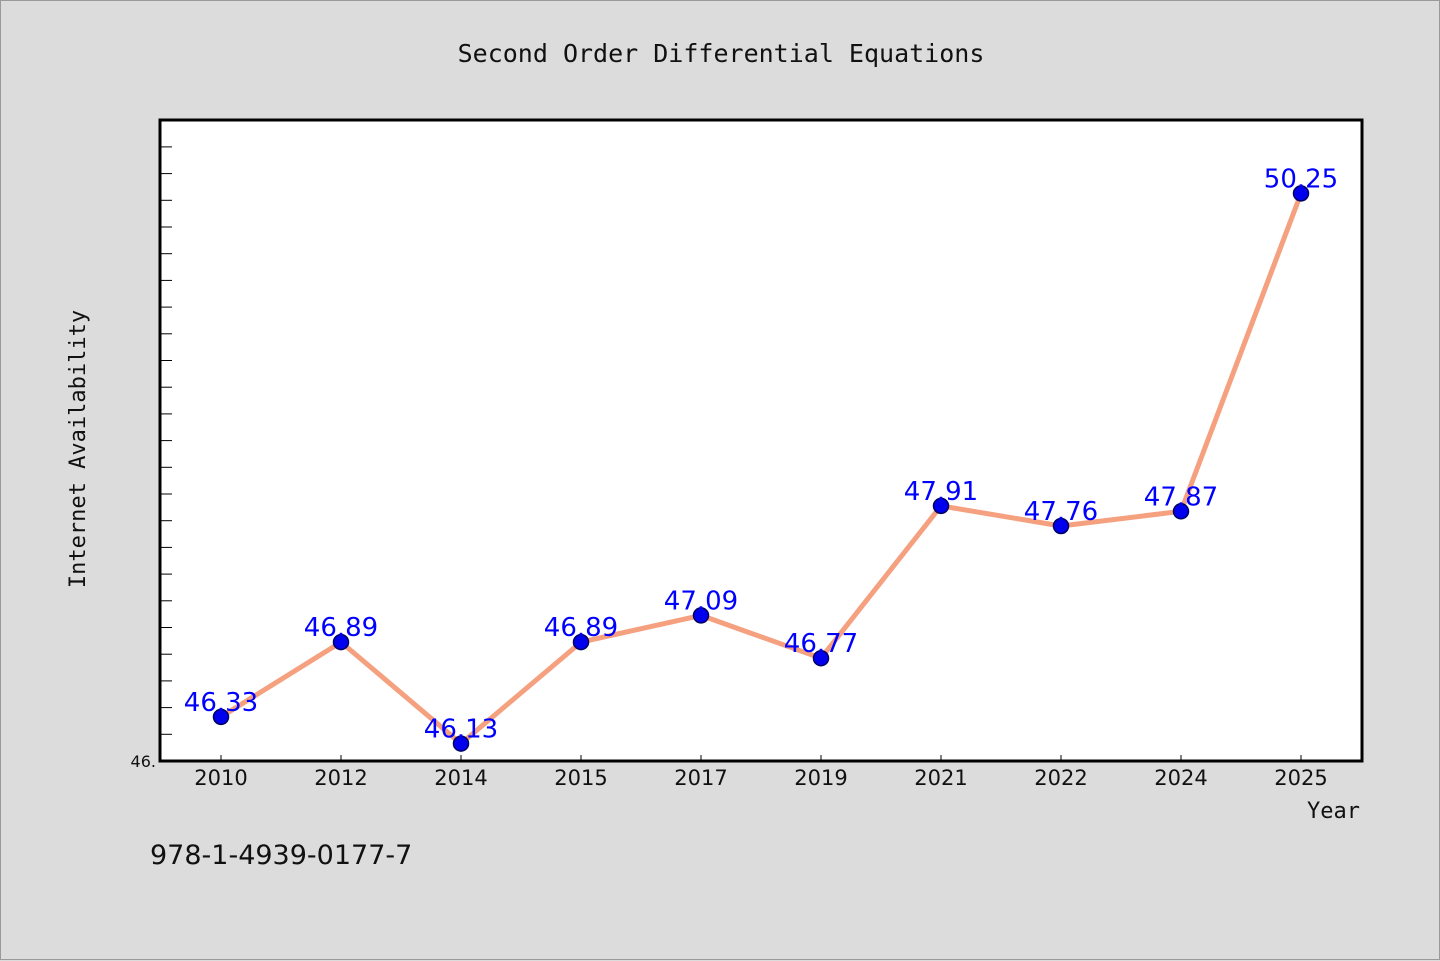 Image resolution: width=1440 pixels, height=961 pixels. What do you see at coordinates (1333, 811) in the screenshot?
I see `x-axis-label: Year` at bounding box center [1333, 811].